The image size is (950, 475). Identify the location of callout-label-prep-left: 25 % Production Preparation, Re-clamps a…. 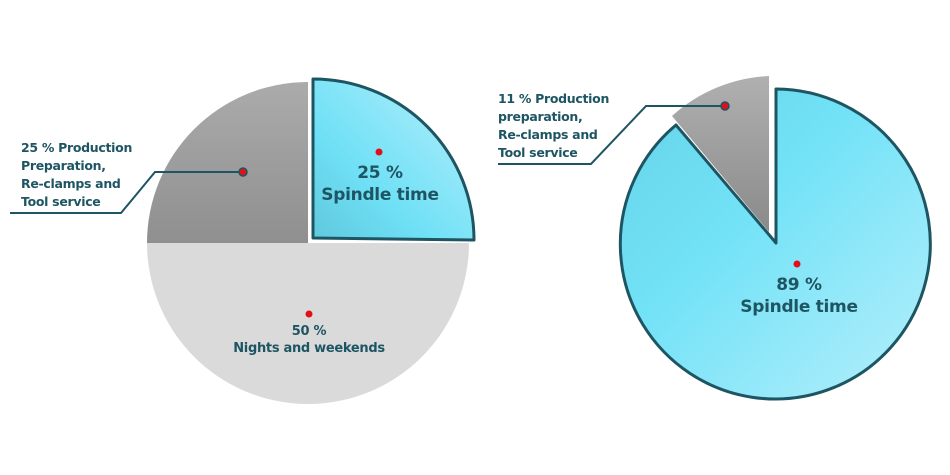
(76, 175).